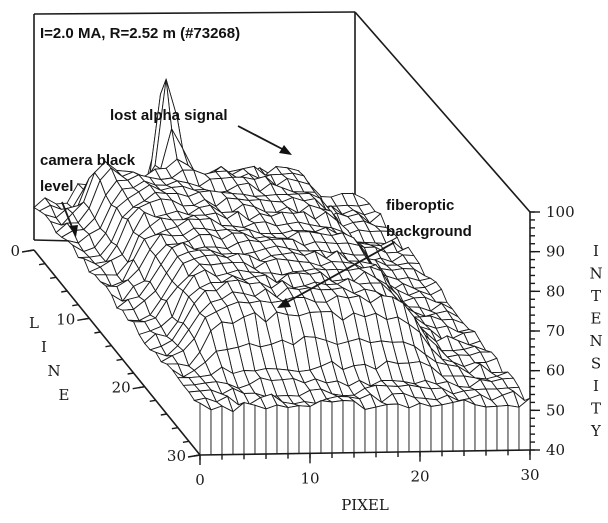 The image size is (608, 523). I want to click on annotation-camera-black: camera black level, so click(89, 173).